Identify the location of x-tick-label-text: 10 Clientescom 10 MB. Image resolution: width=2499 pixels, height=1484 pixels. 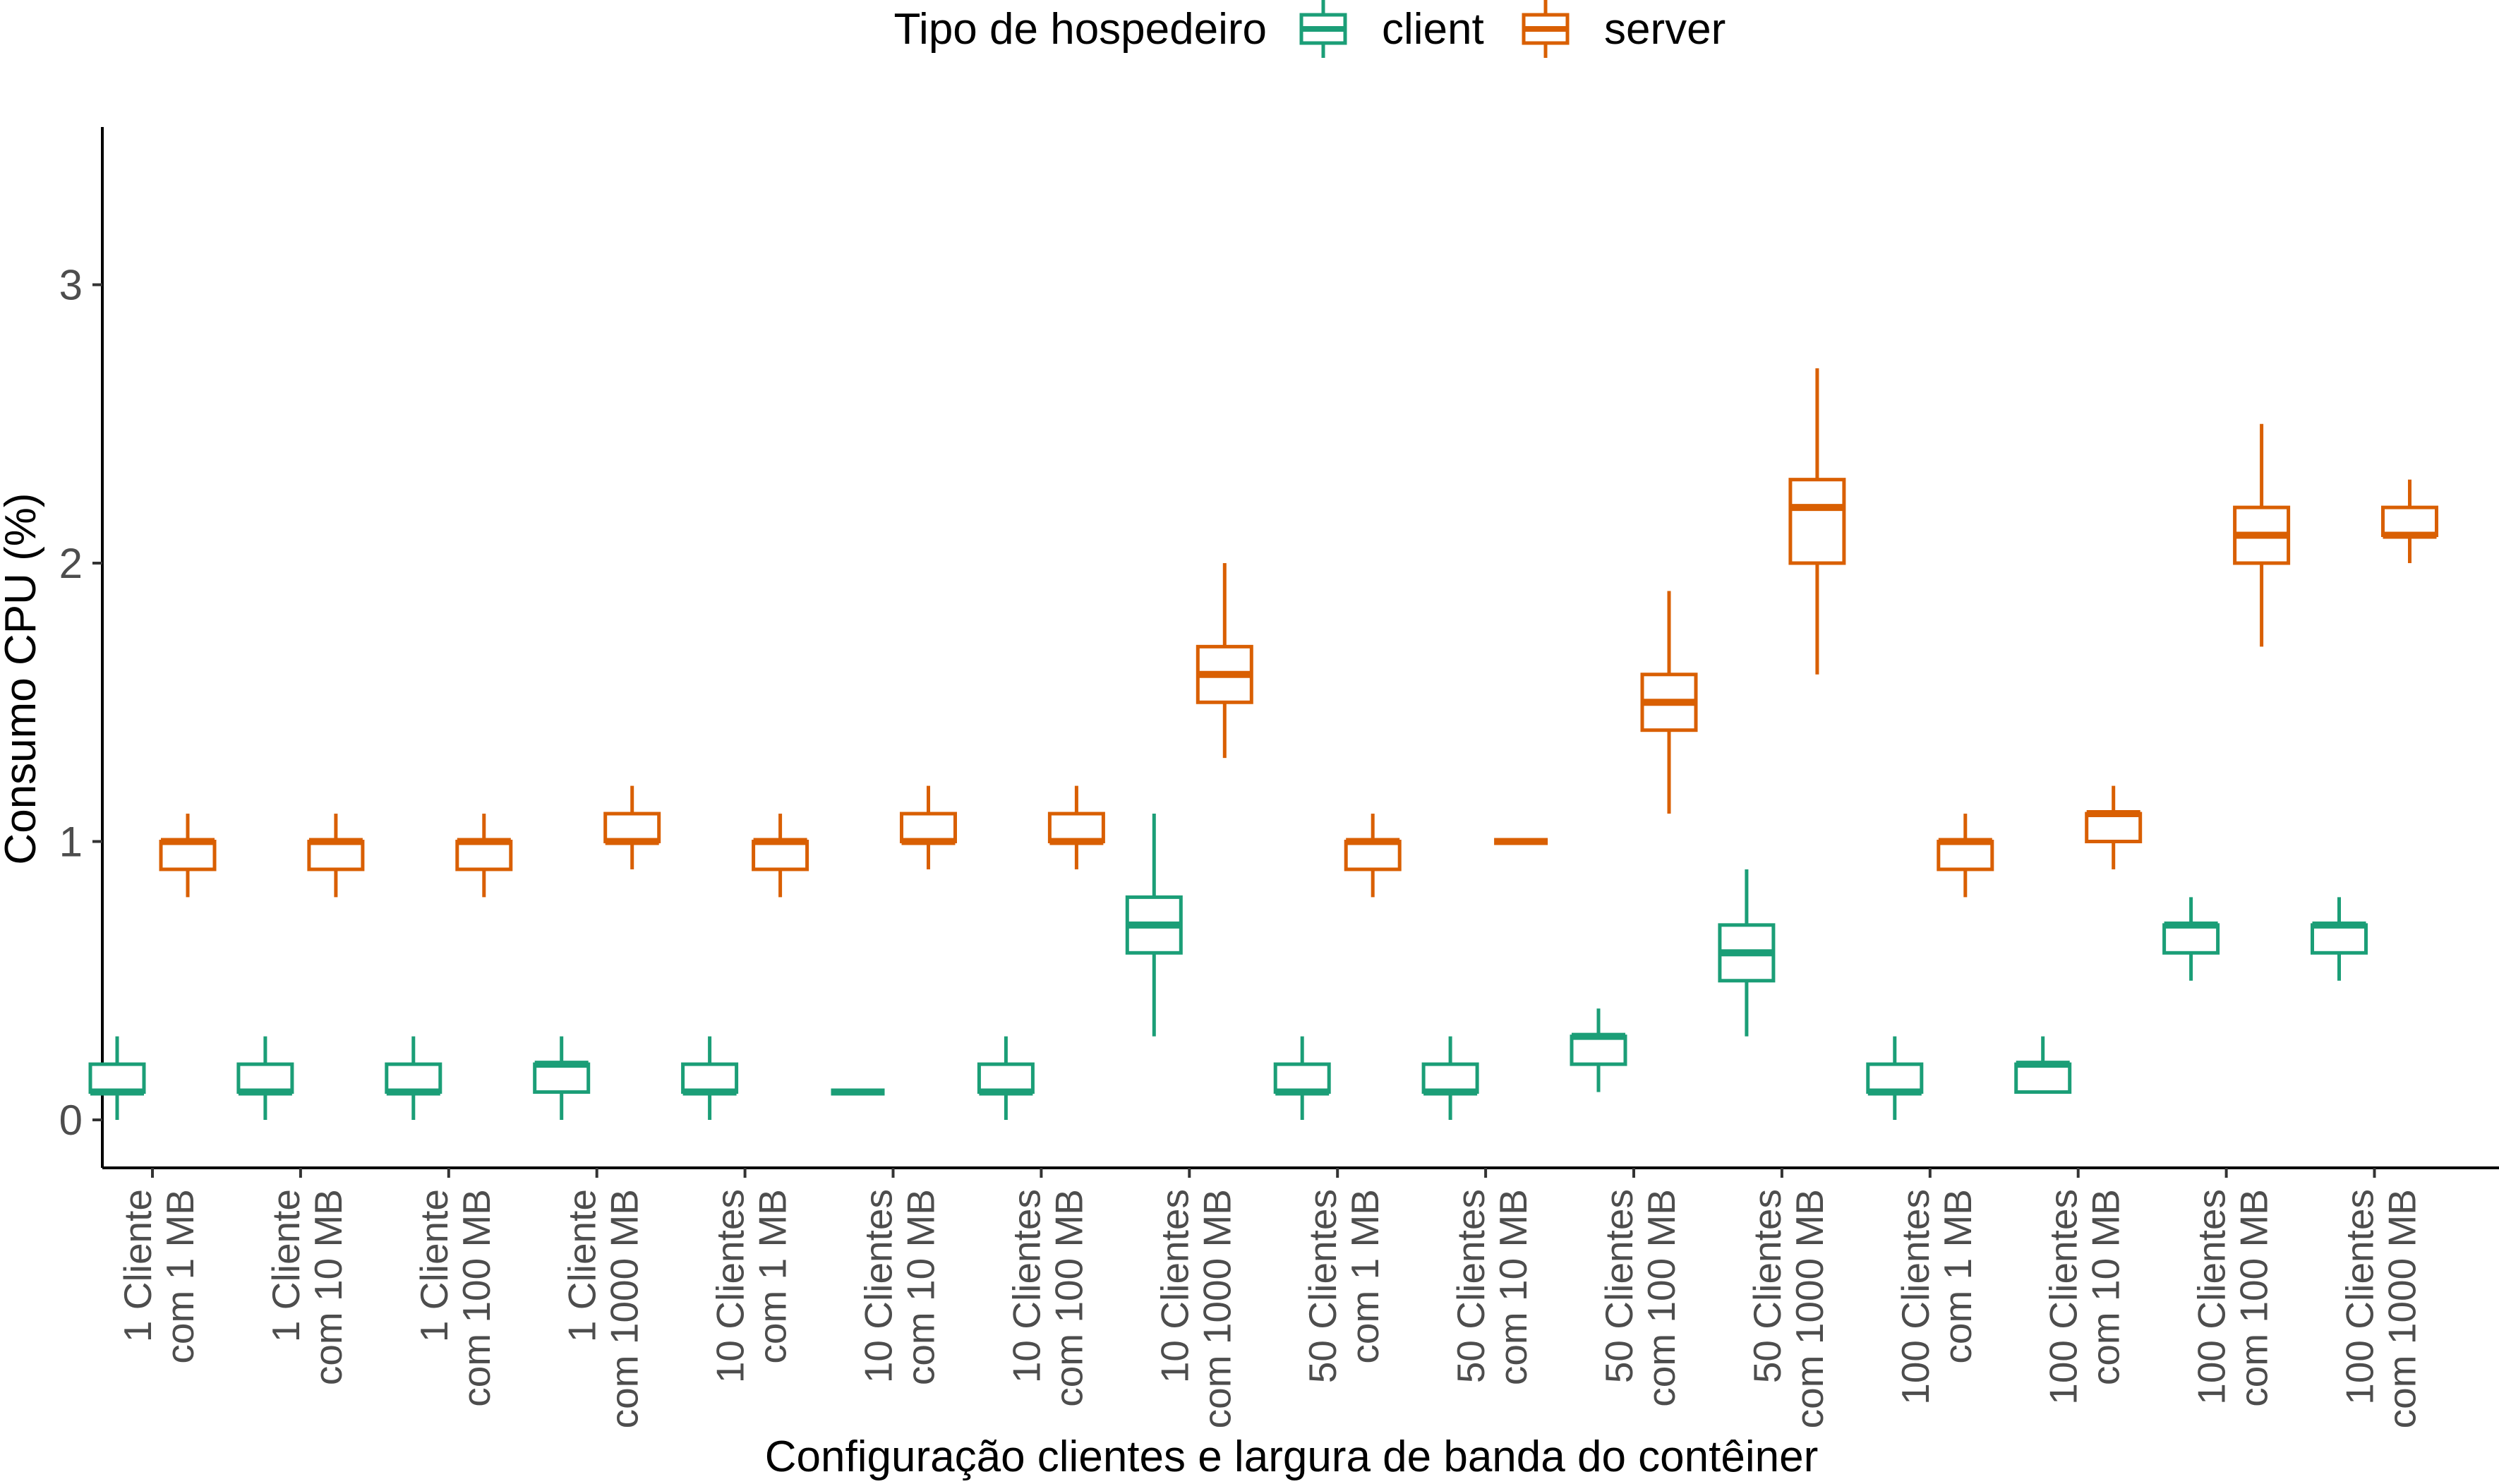
(900, 1287).